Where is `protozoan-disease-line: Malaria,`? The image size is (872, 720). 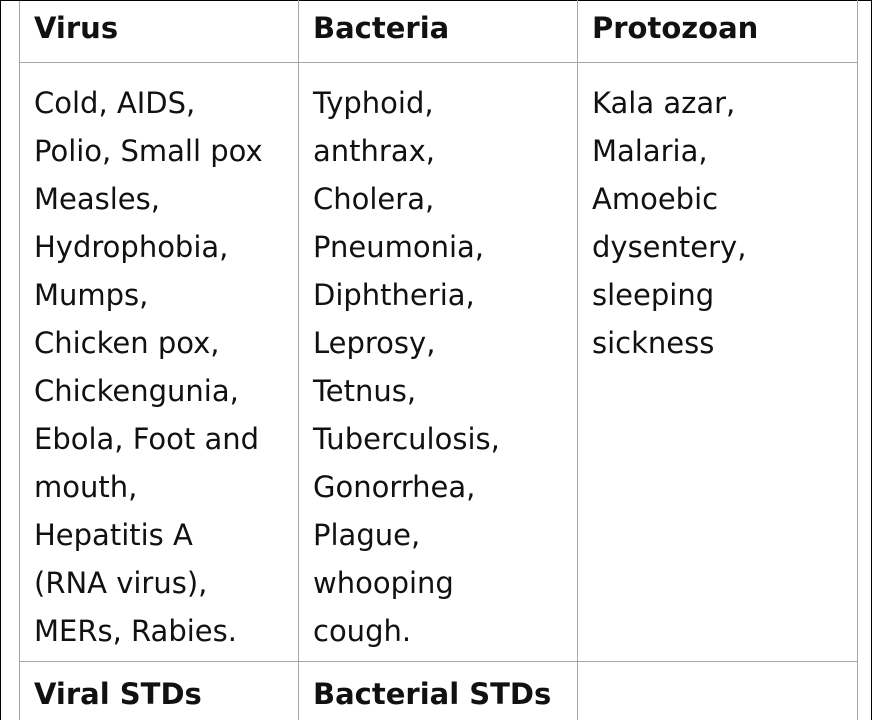
protozoan-disease-line: Malaria, is located at coordinates (650, 151).